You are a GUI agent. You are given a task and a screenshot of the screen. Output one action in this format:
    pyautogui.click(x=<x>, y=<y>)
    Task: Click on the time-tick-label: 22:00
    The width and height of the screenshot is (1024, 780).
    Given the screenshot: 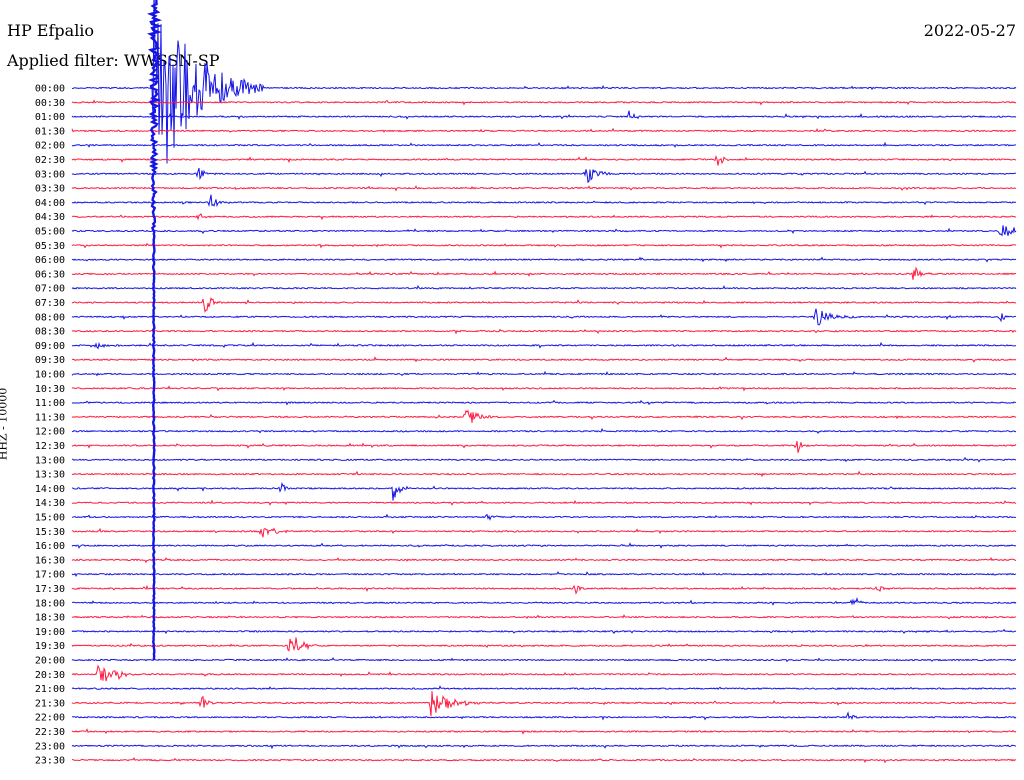 What is the action you would take?
    pyautogui.click(x=50, y=718)
    